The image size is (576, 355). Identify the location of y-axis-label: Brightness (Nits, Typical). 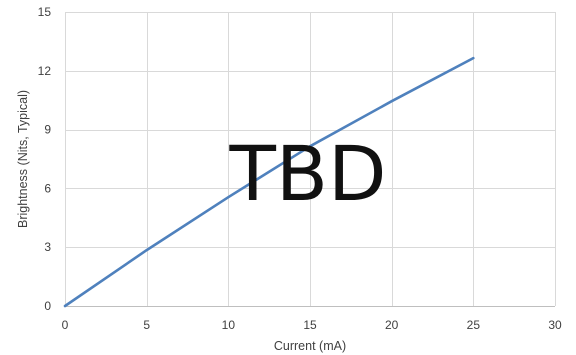
(23, 159).